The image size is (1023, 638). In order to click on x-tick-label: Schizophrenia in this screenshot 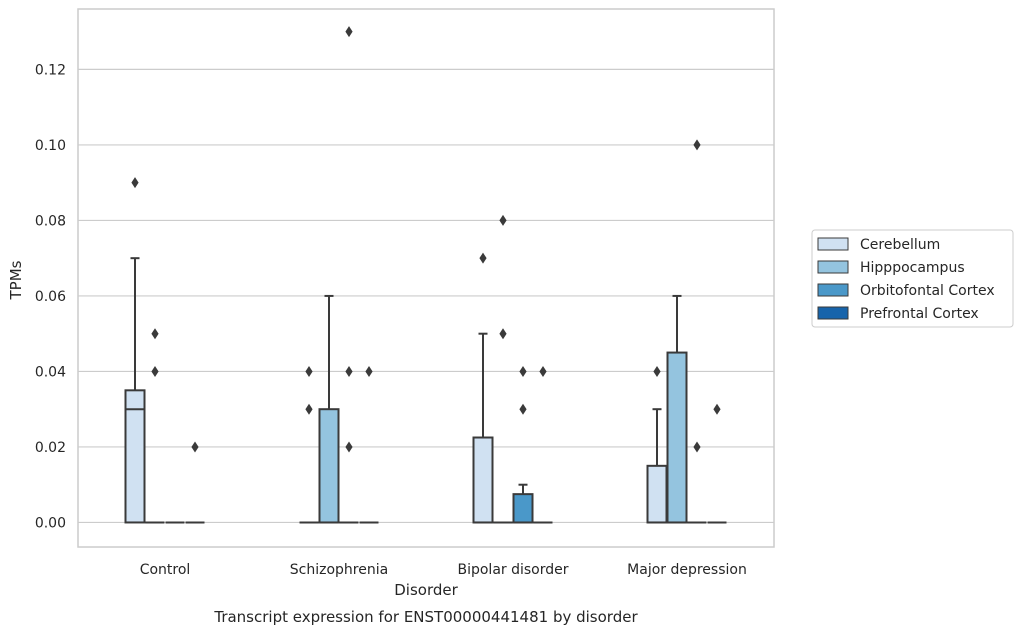, I will do `click(339, 570)`.